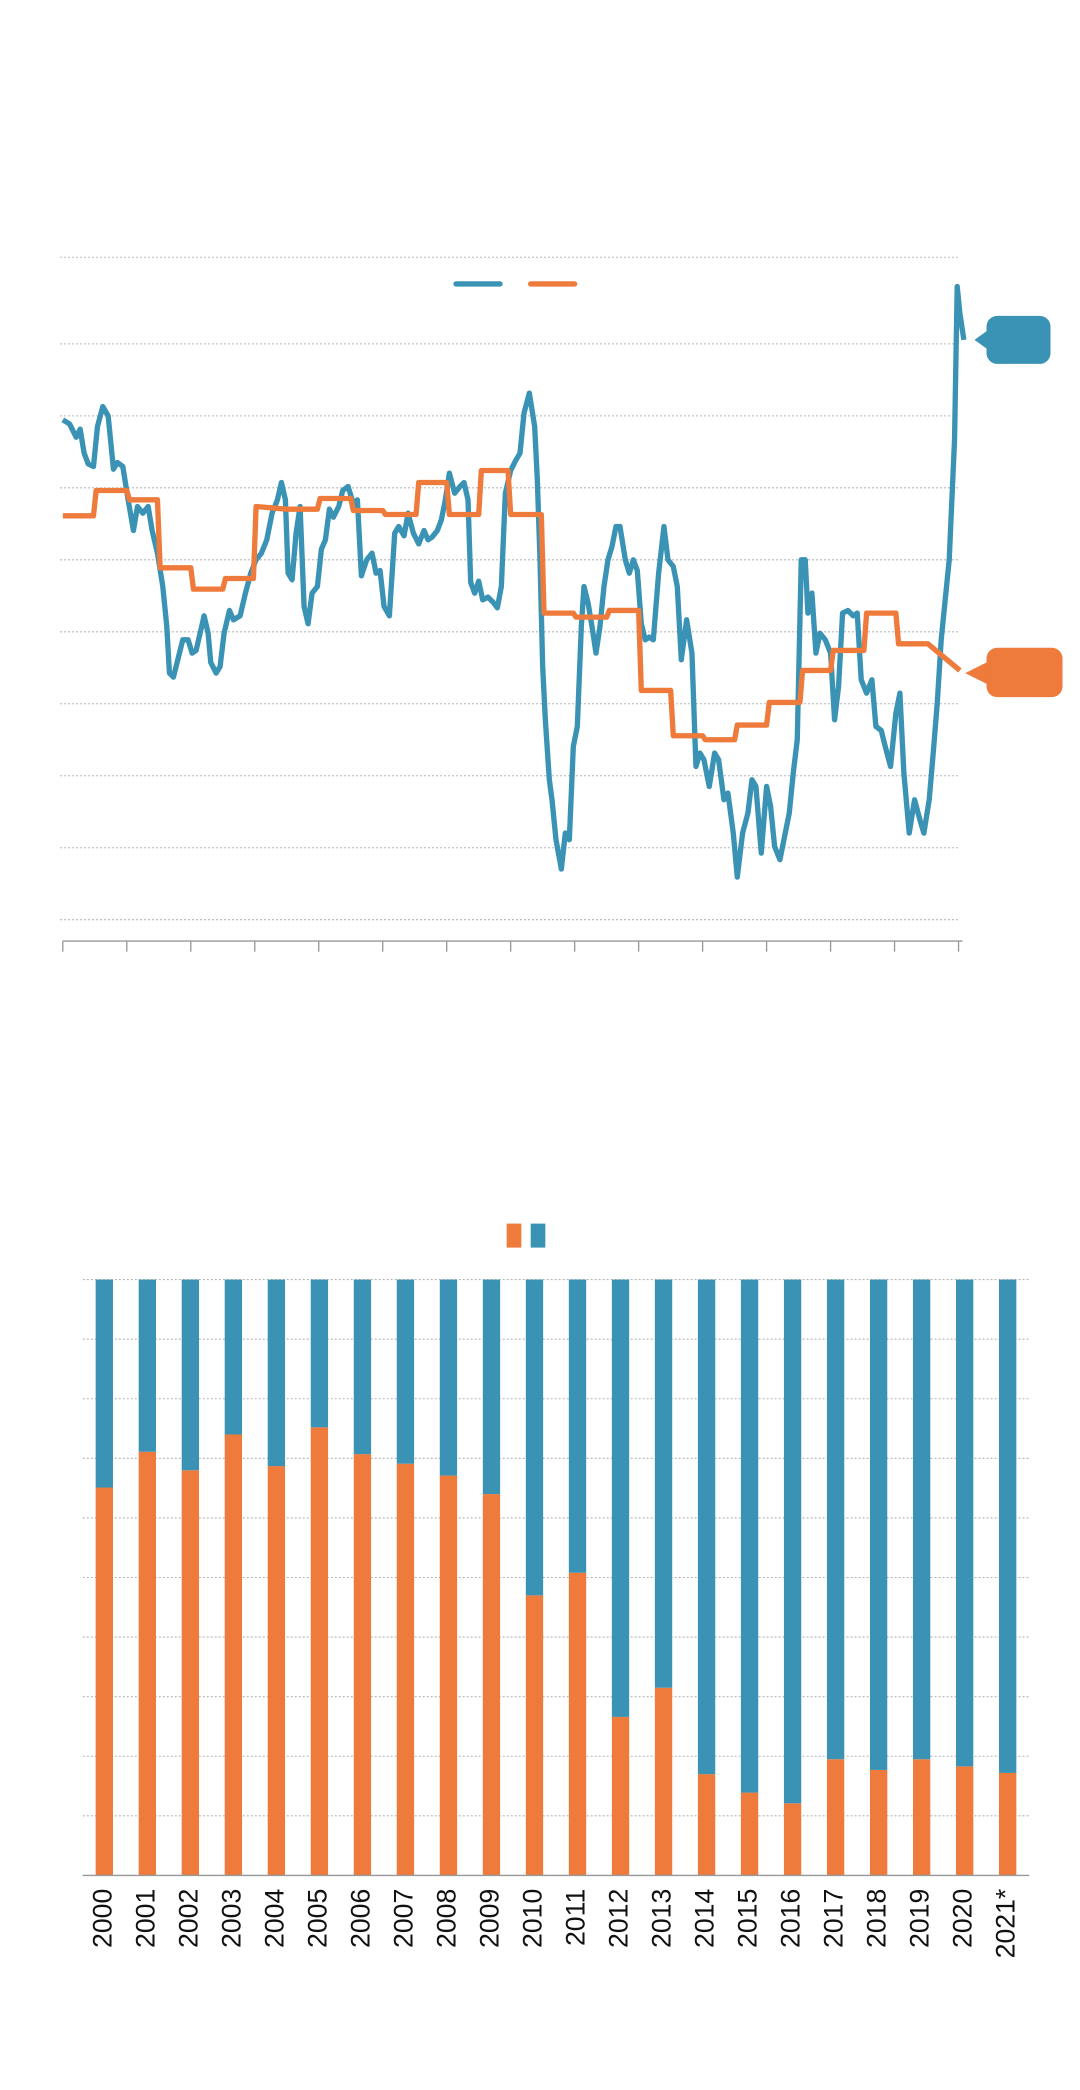 The height and width of the screenshot is (2090, 1080). Describe the element at coordinates (274, 1918) in the screenshot. I see `x-tick-label: 2004` at that location.